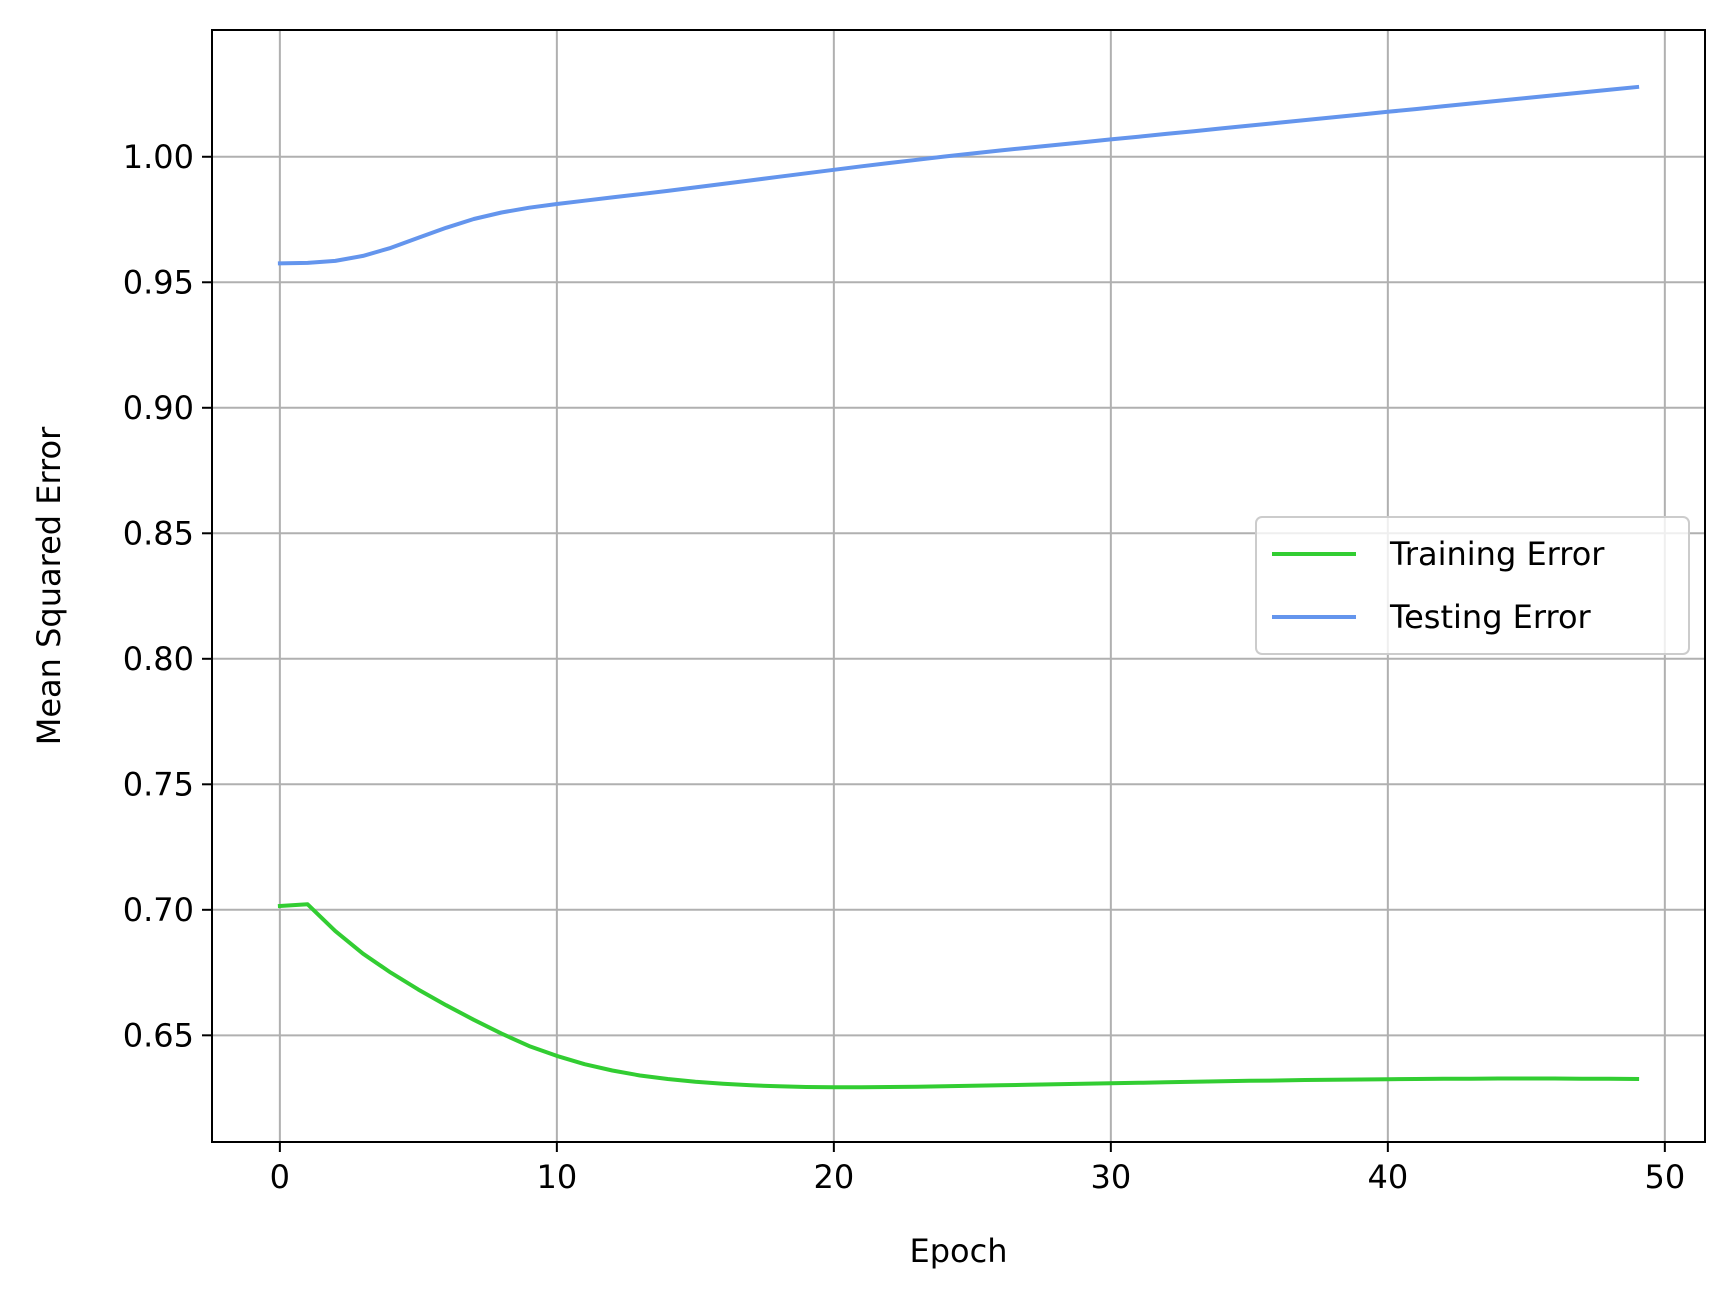  I want to click on x-tick-label: 40, so click(1387, 1177).